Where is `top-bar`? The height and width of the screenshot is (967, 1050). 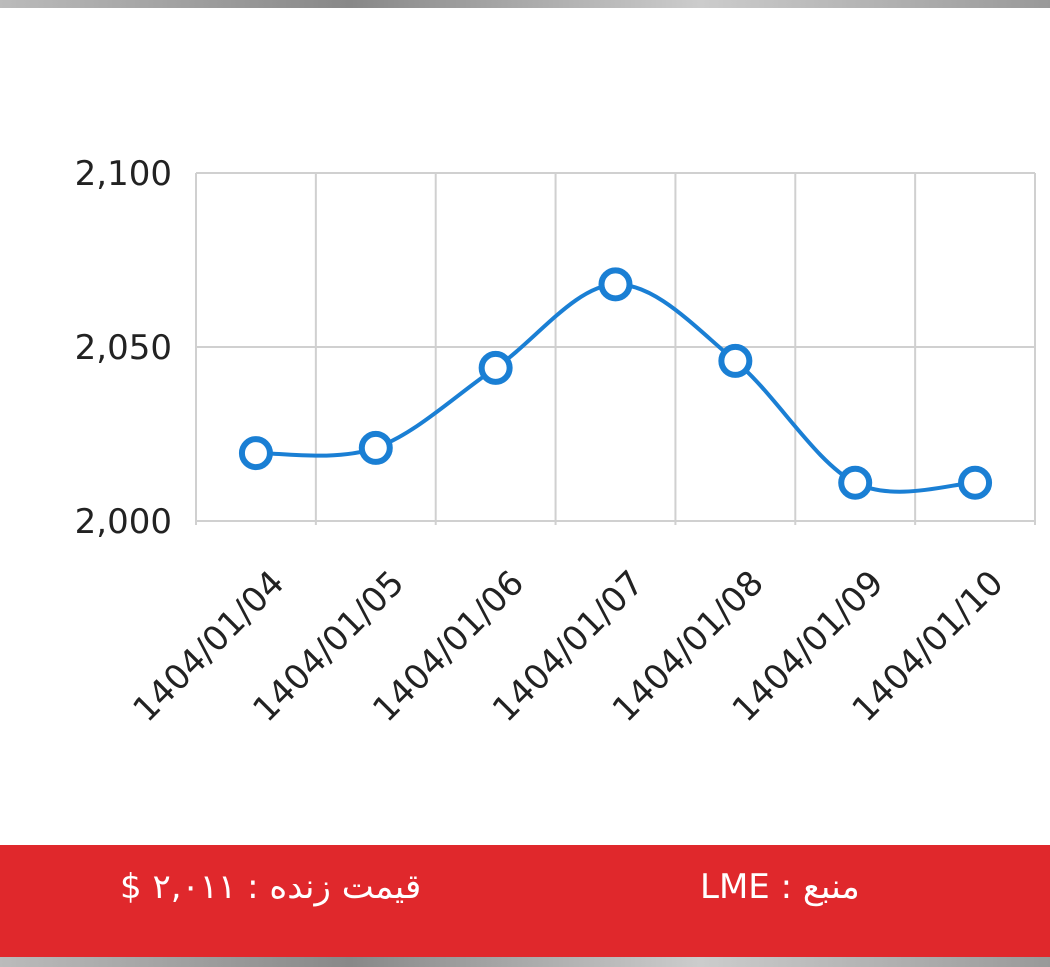 top-bar is located at coordinates (525, 4).